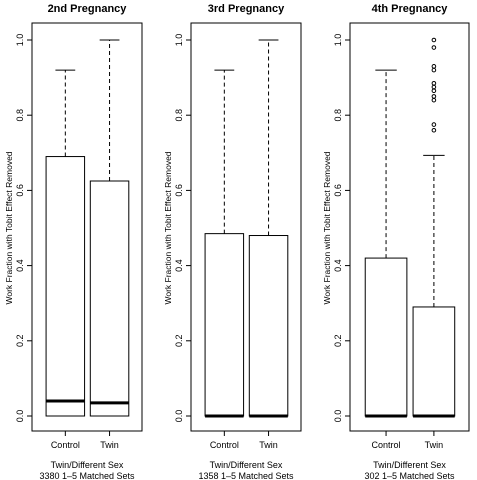 The image size is (477, 480). Describe the element at coordinates (409, 475) in the screenshot. I see `x-axis-subtitle: 302 1–5 Matched Sets` at that location.